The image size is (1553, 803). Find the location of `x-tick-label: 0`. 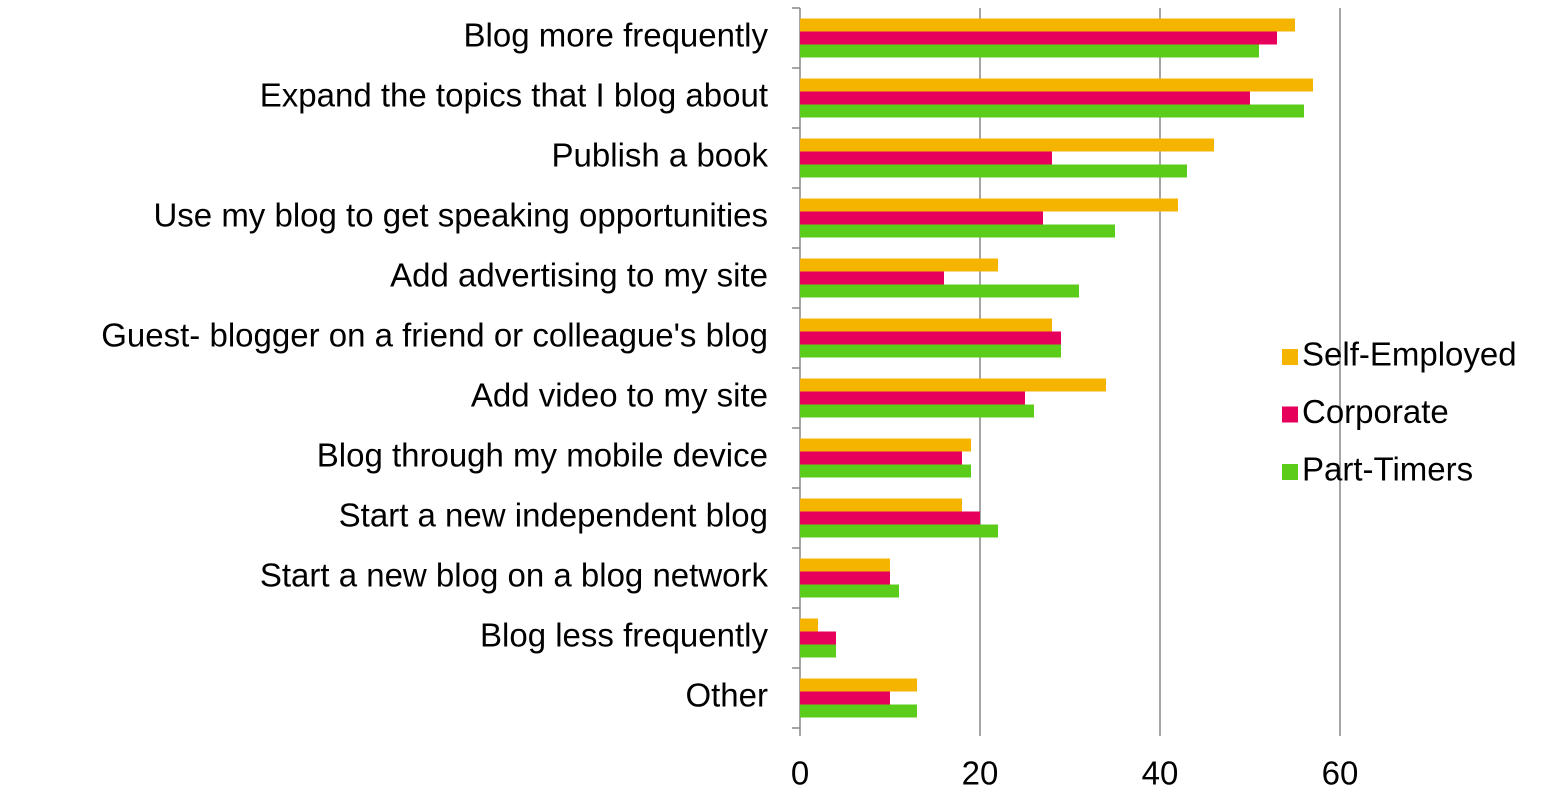

x-tick-label: 0 is located at coordinates (800, 773).